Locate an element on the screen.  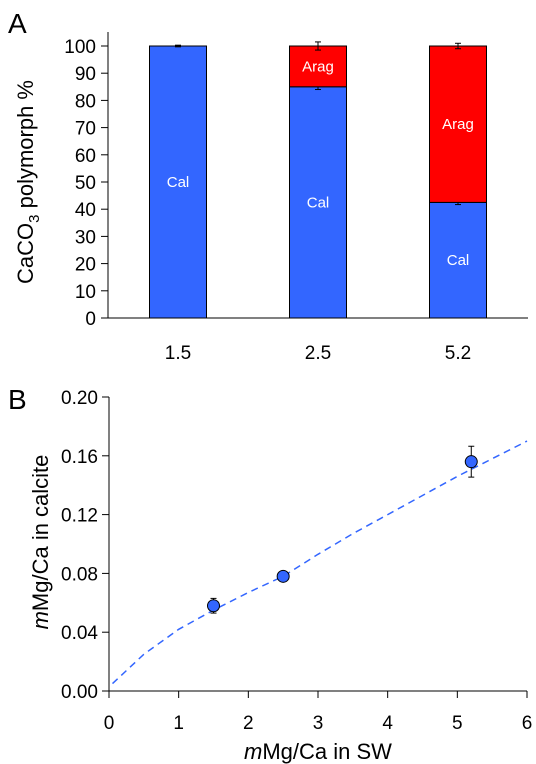
panel-b-y-tick-label: 0.04 is located at coordinates (79, 633).